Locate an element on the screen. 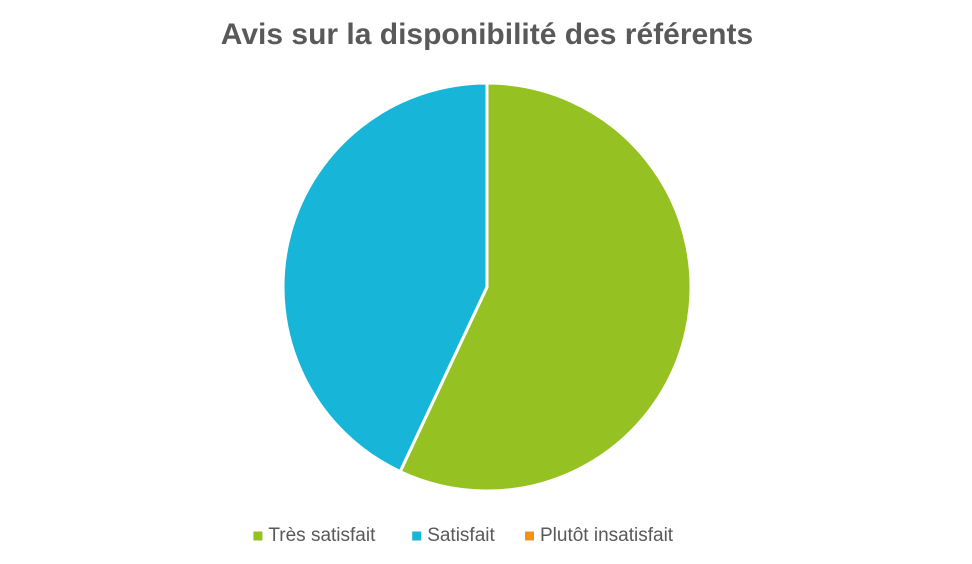  legend-label: Plutôt insatisfait is located at coordinates (607, 535).